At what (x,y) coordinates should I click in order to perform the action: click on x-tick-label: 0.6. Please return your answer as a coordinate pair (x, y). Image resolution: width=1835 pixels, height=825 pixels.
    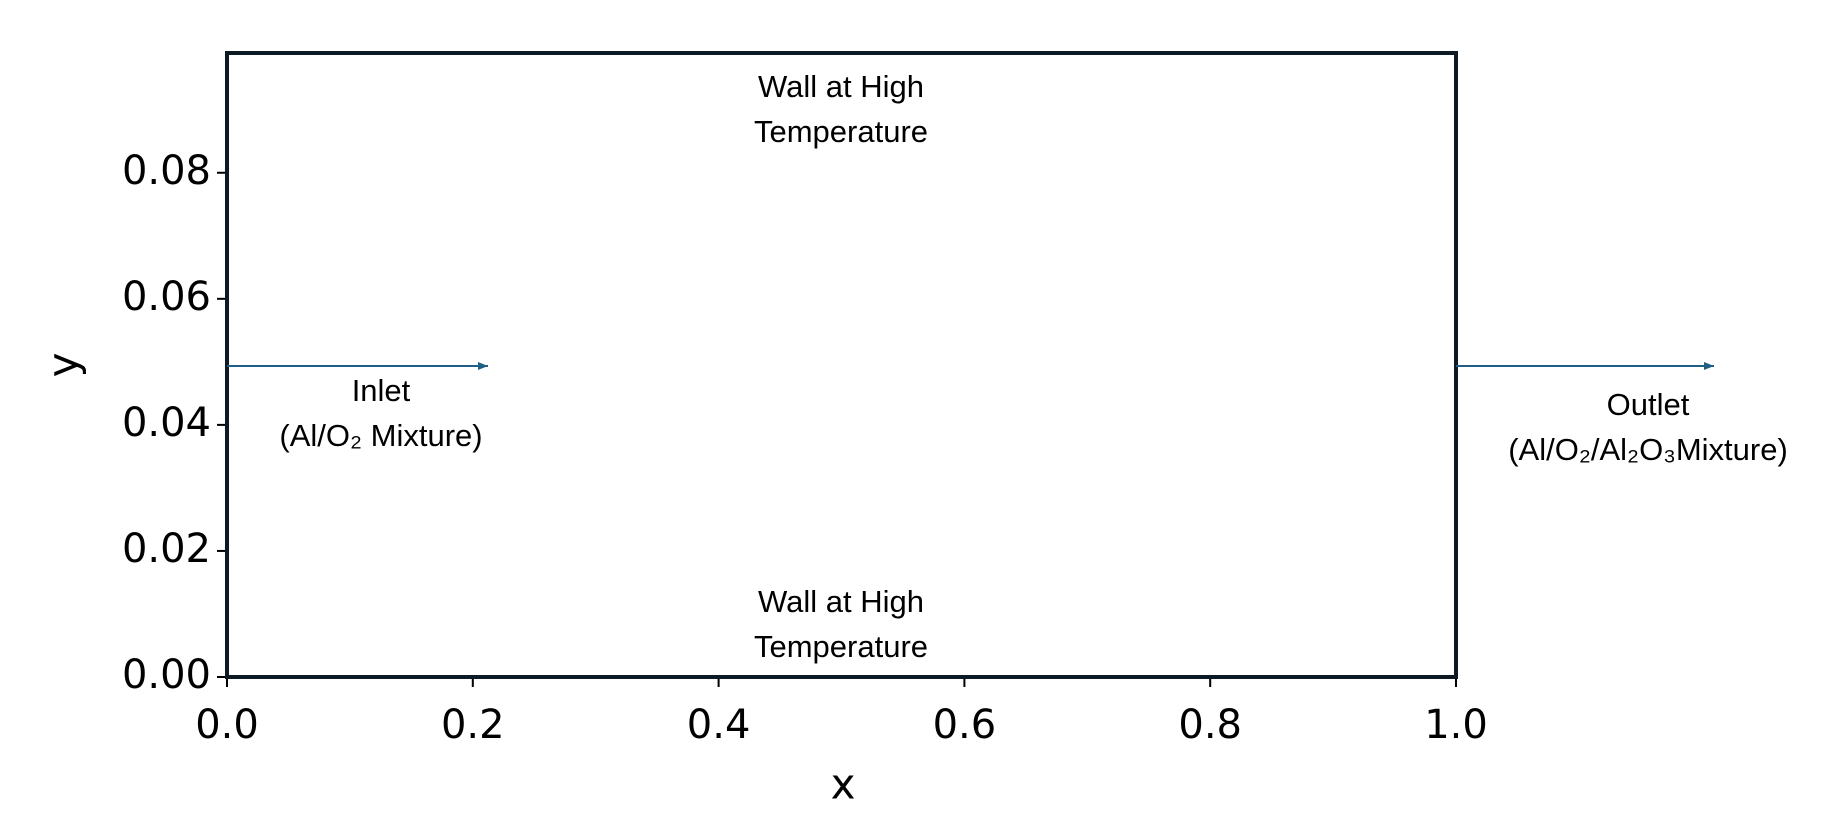
    Looking at the image, I should click on (965, 725).